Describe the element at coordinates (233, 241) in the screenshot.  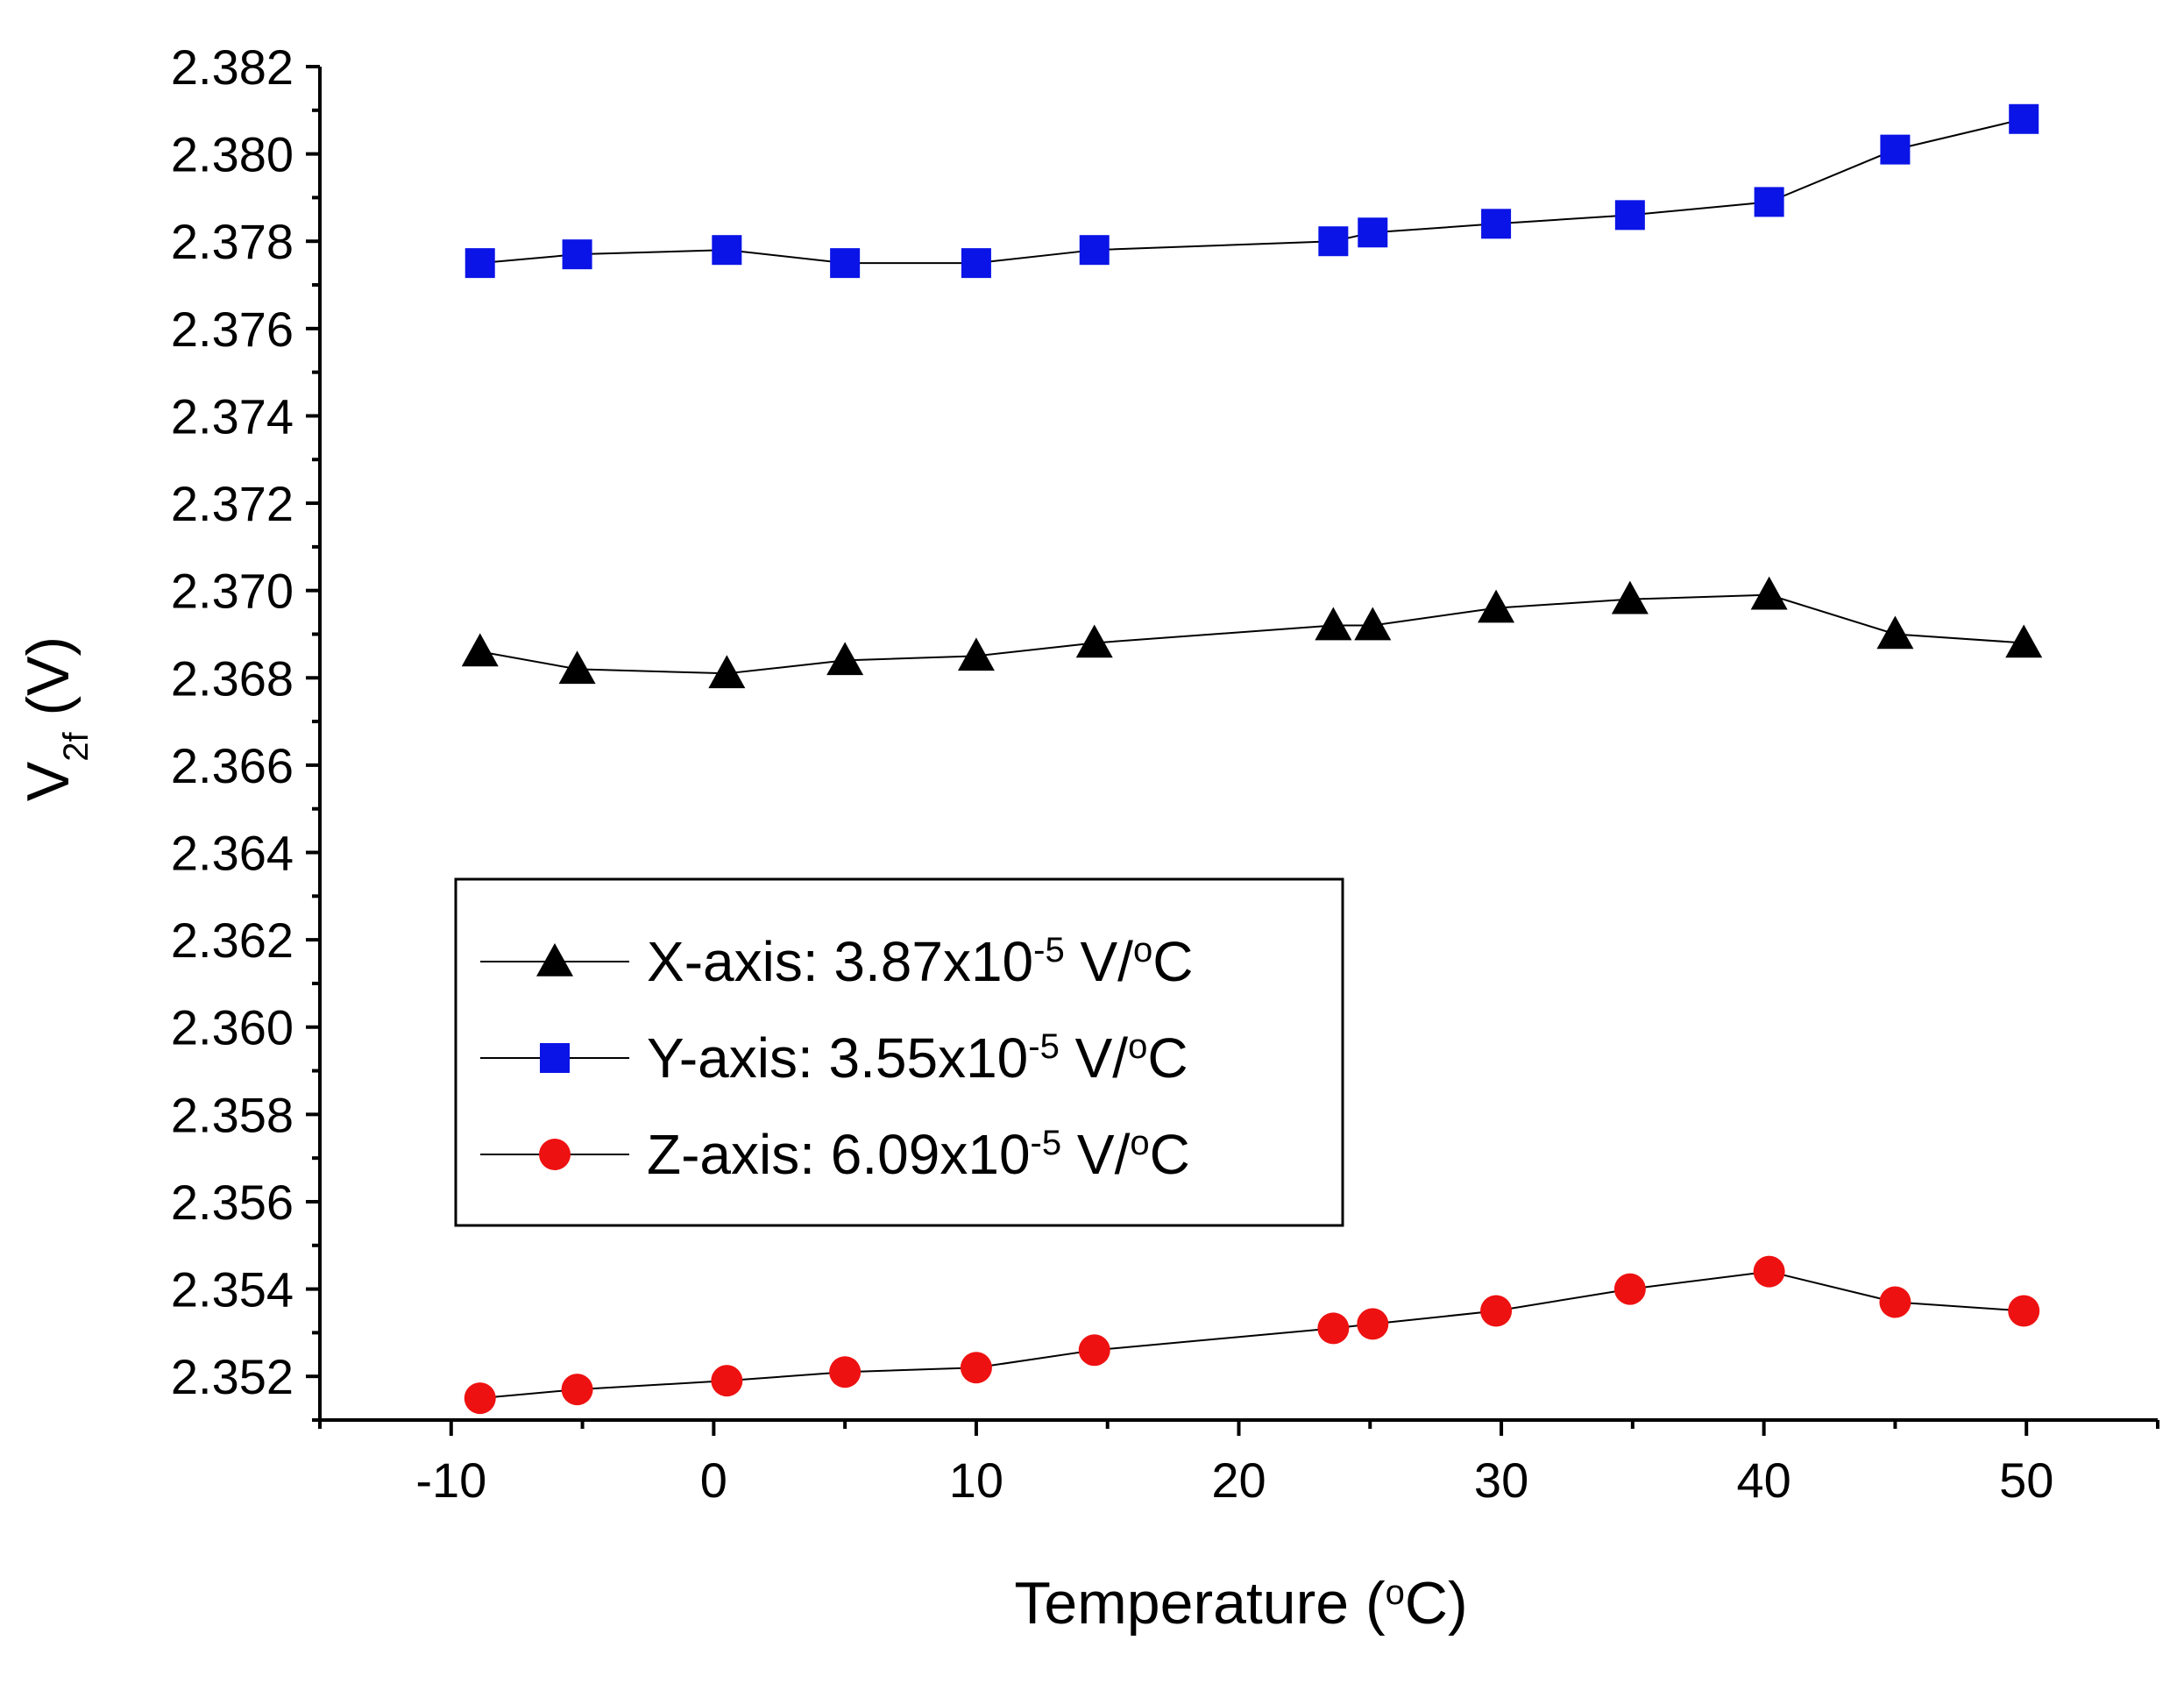
I see `y-tick-label: 2.378` at that location.